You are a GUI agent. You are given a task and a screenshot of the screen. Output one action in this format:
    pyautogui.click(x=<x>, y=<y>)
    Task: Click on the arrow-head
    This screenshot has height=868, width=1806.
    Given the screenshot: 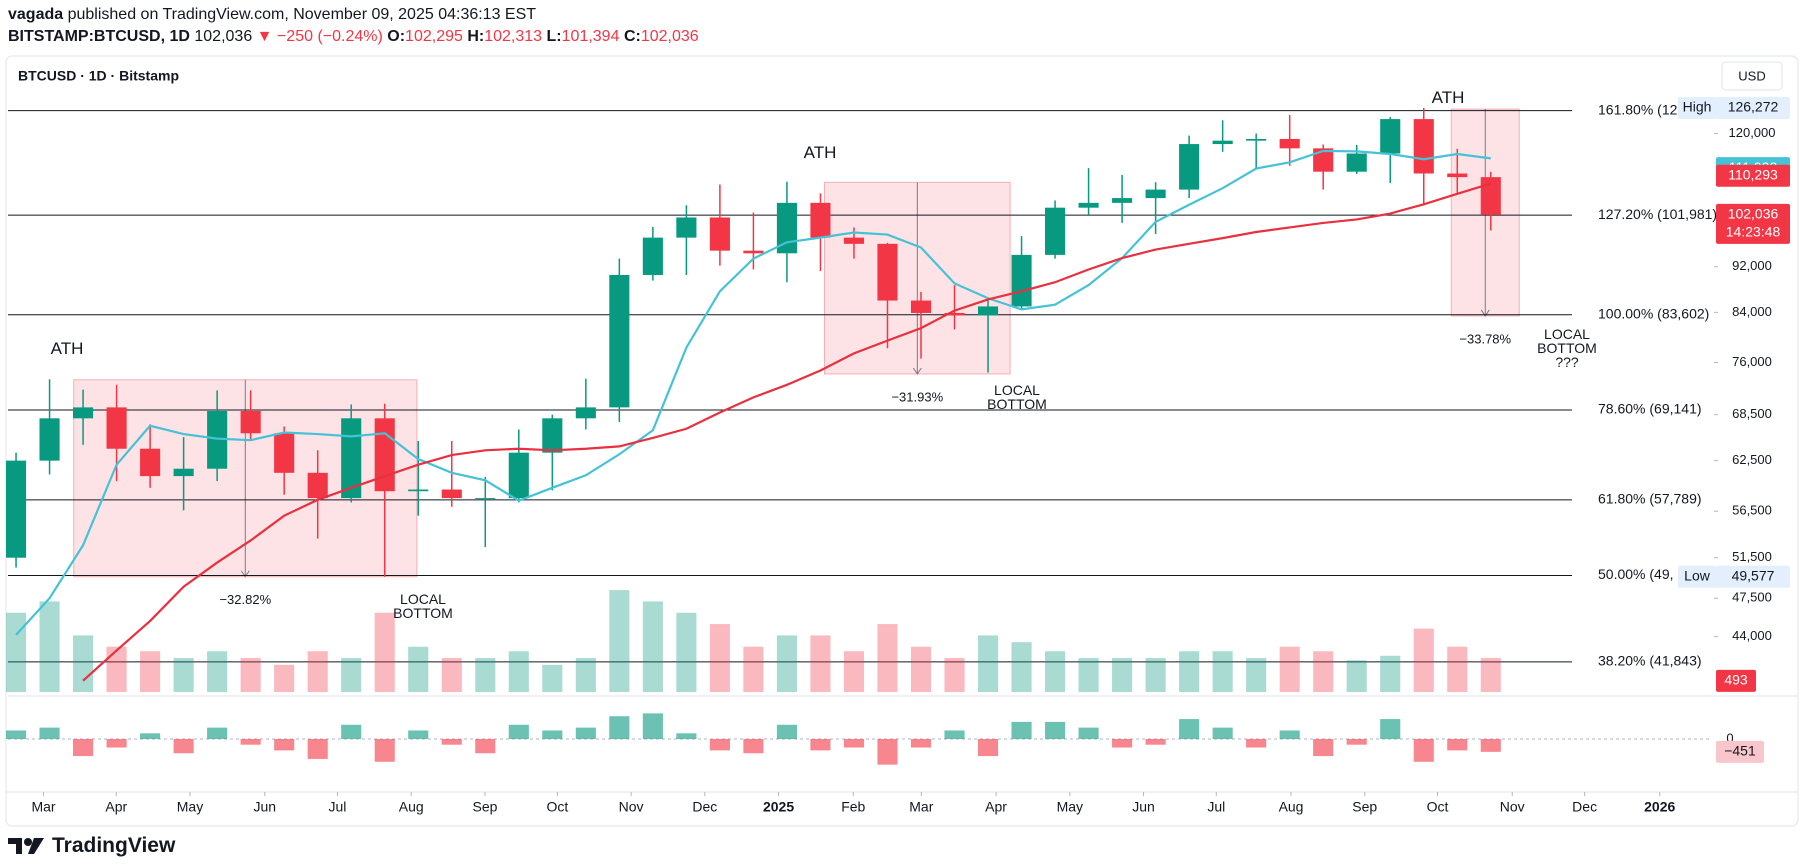 What is the action you would take?
    pyautogui.click(x=1485, y=313)
    